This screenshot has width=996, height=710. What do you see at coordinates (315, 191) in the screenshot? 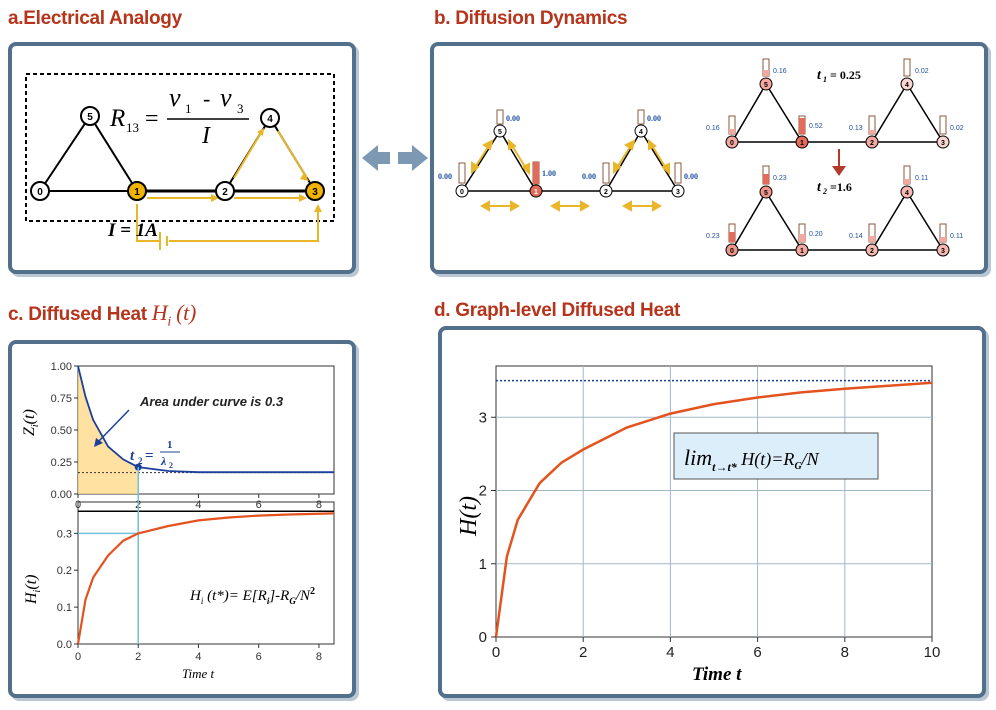
I see `node-3: 3` at bounding box center [315, 191].